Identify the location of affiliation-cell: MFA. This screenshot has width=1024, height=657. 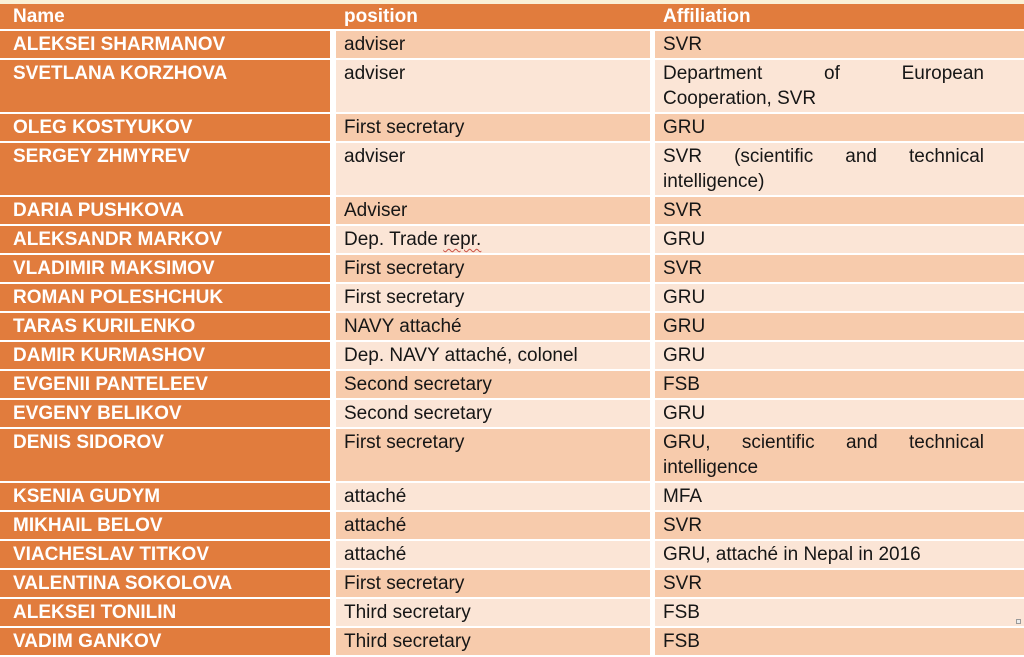
(837, 497).